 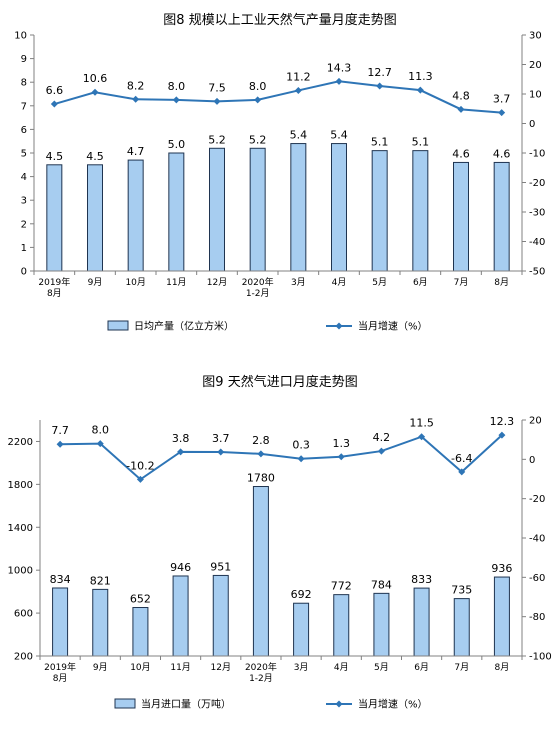 I want to click on legend-line-marker, so click(x=339, y=704).